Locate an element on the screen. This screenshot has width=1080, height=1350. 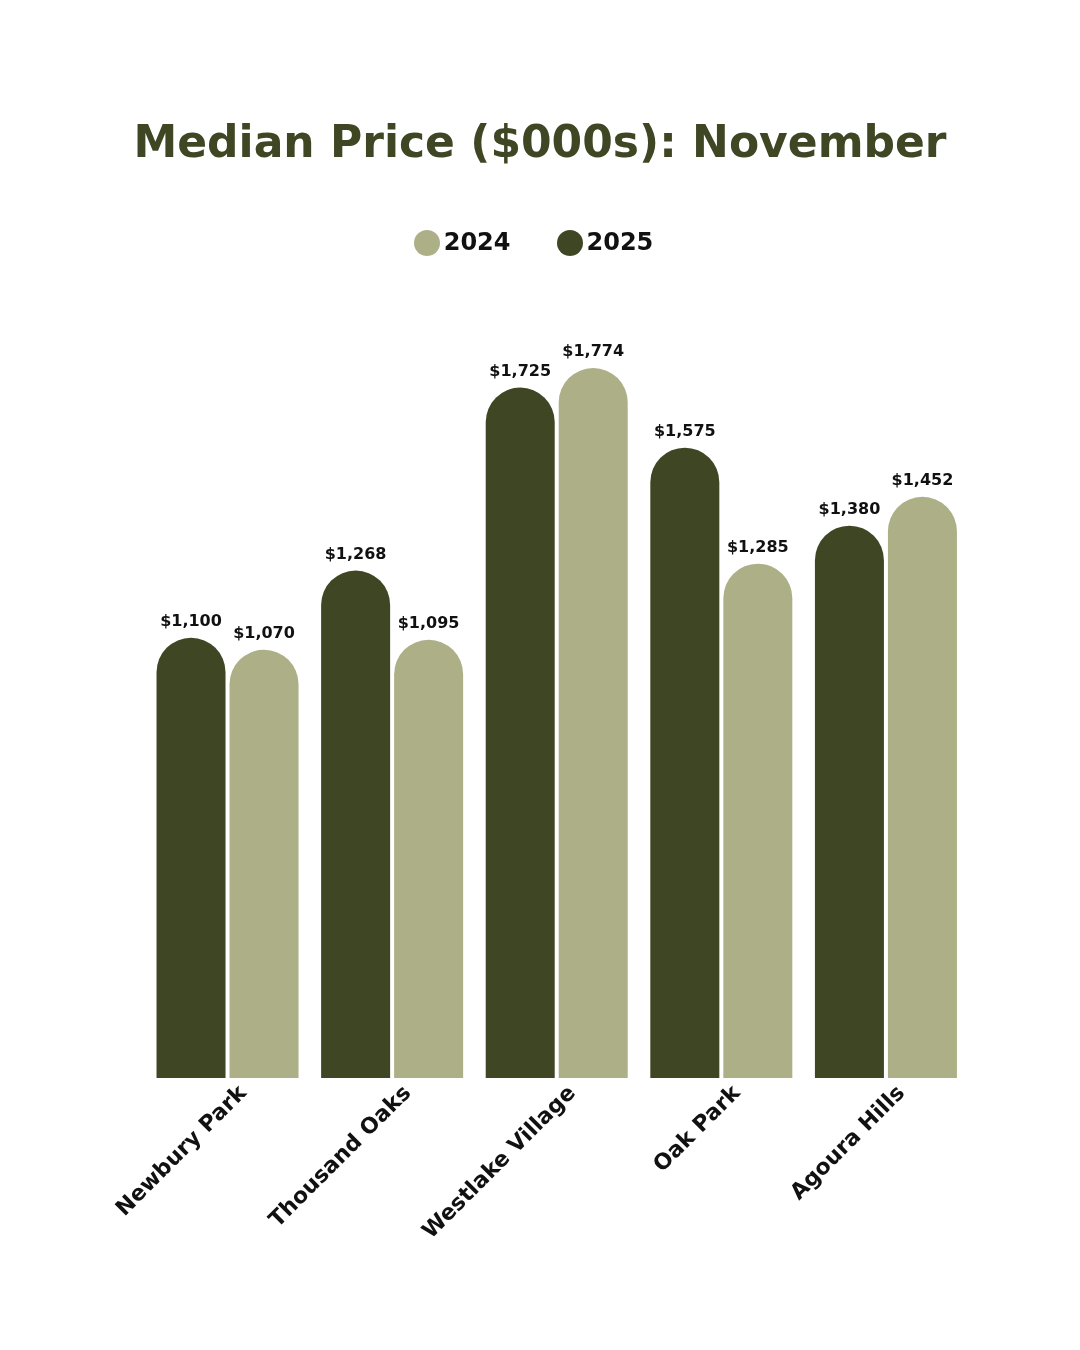
data-label: $1,380 is located at coordinates (849, 508).